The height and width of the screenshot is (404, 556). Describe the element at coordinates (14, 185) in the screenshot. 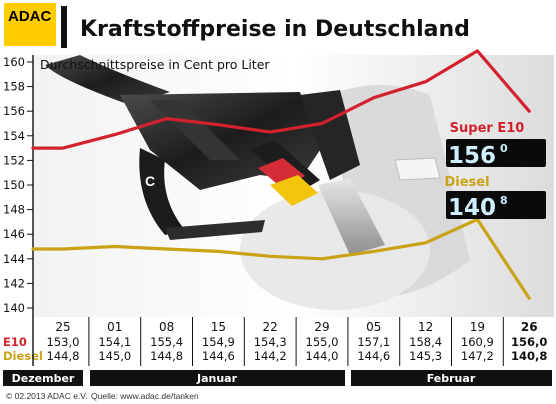

I see `y-tick-label: 150` at that location.